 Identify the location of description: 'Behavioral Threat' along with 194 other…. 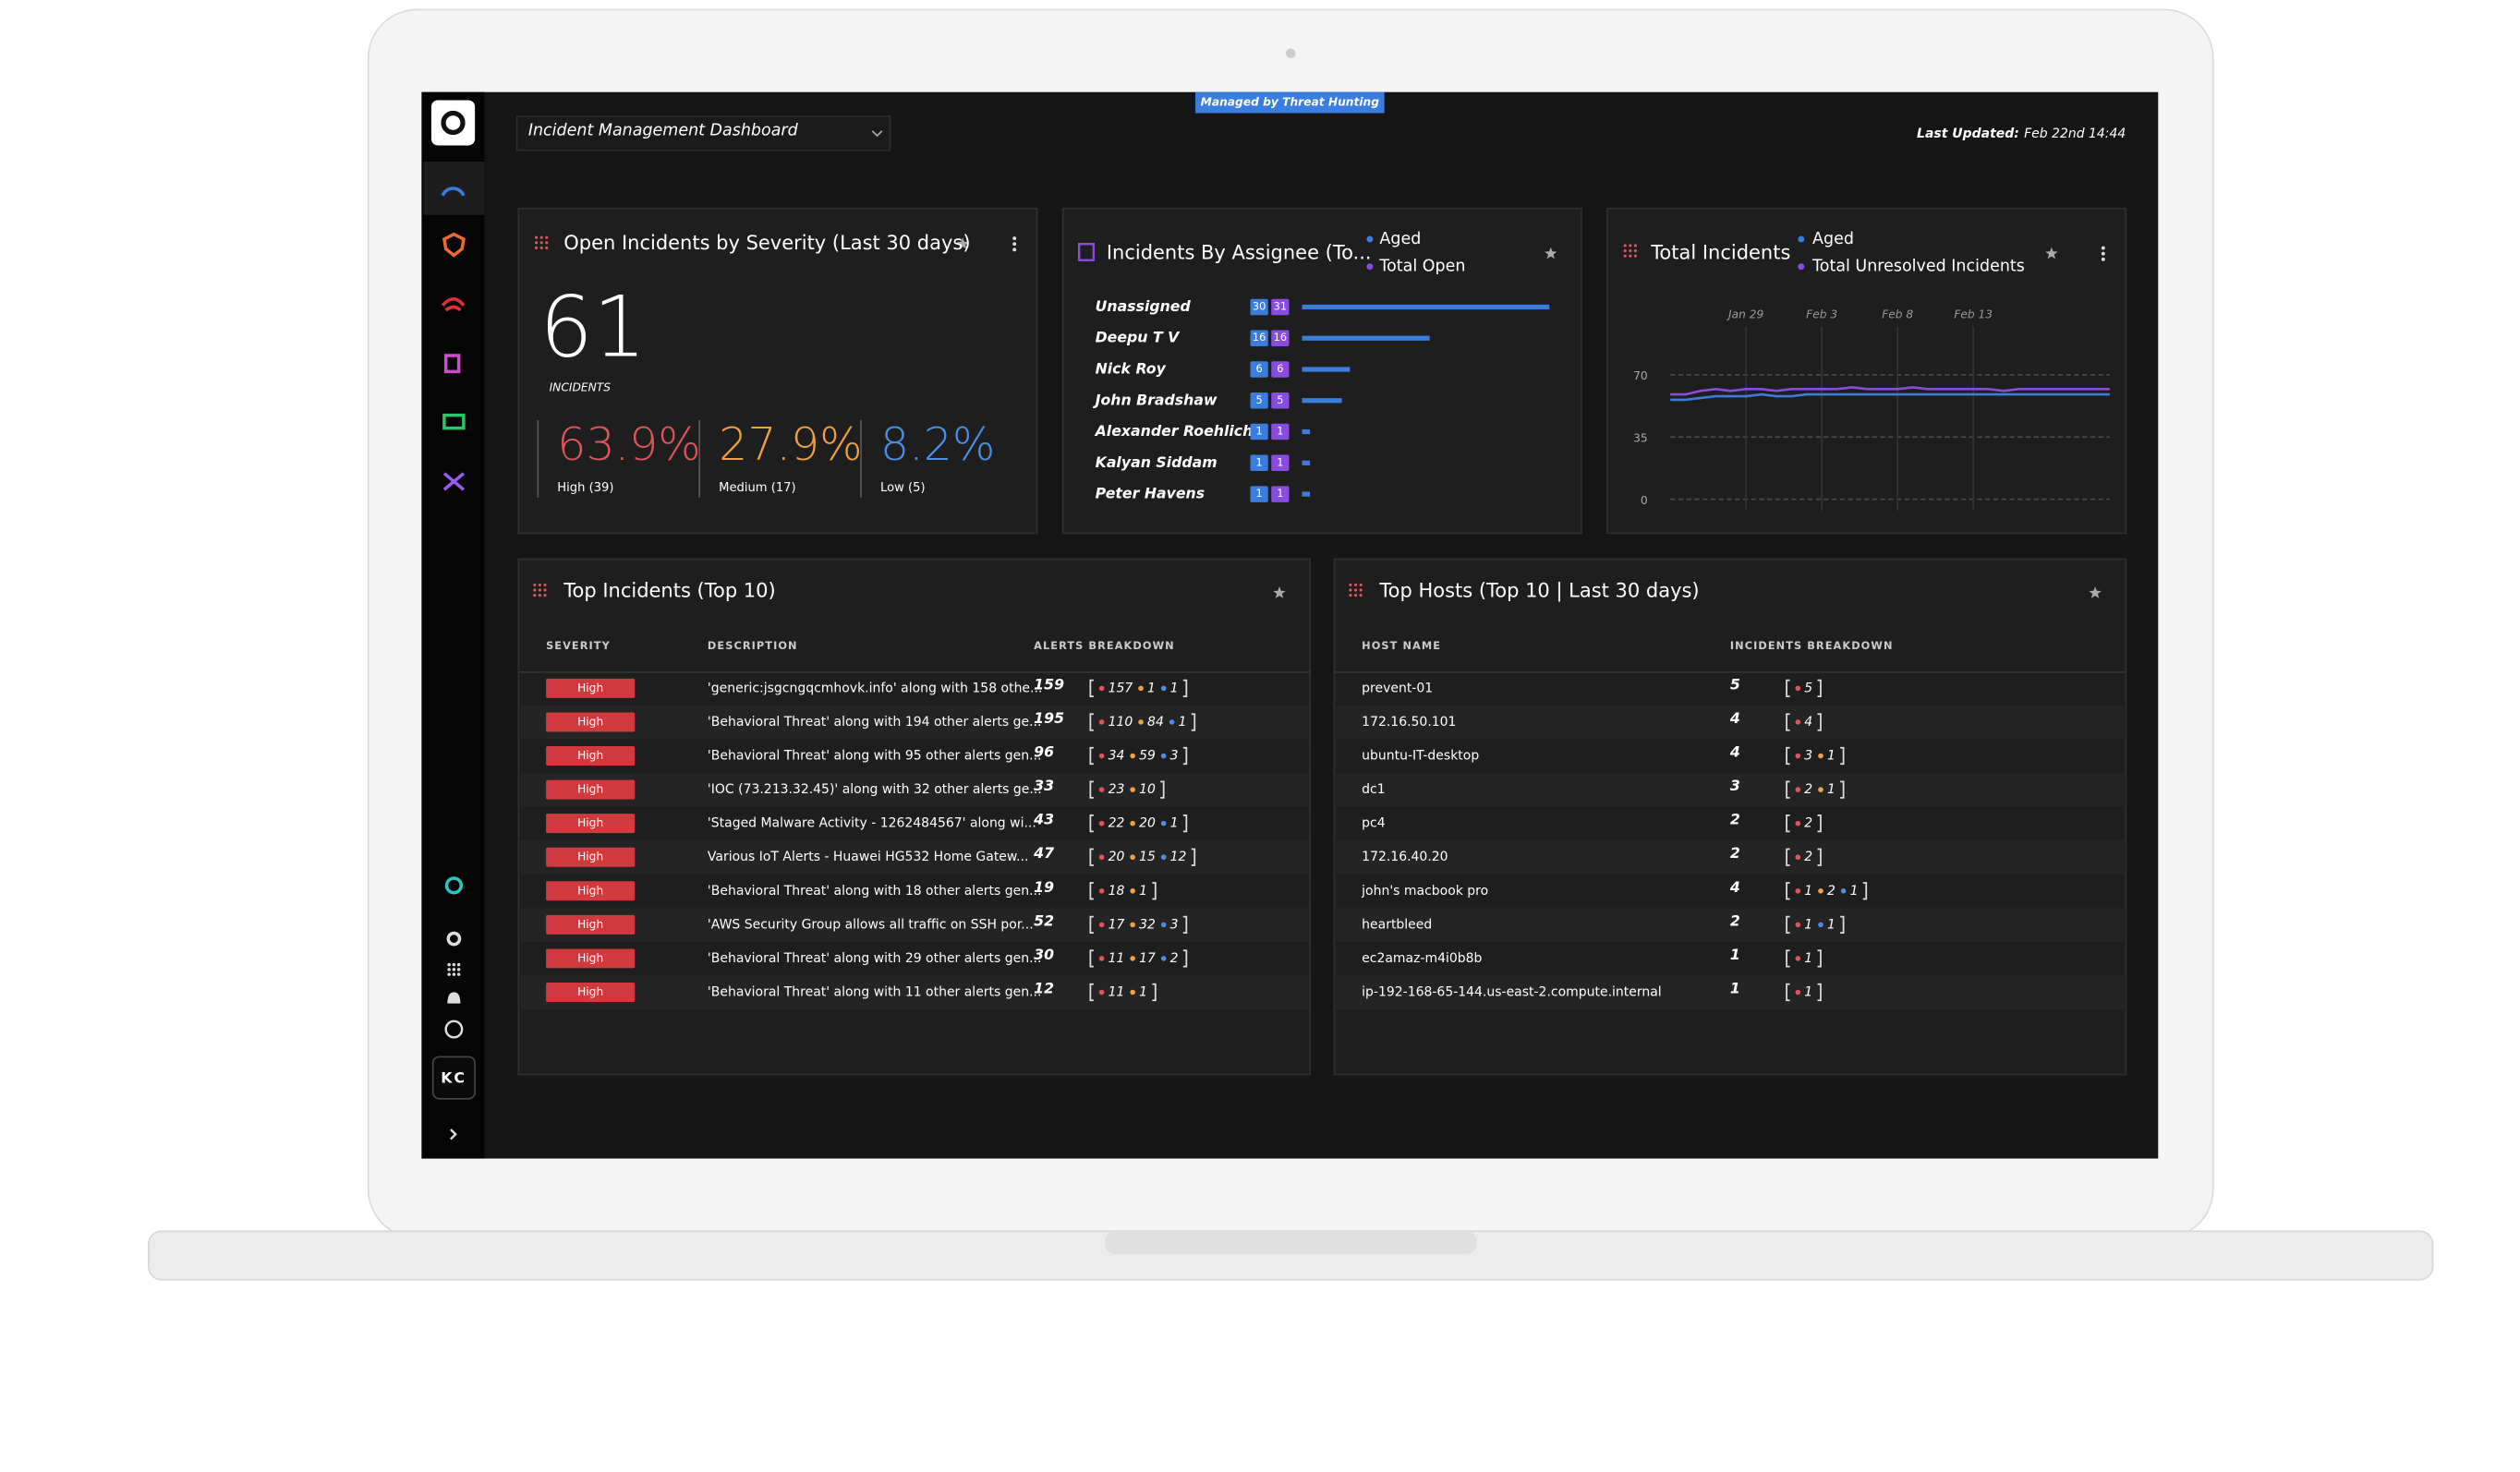
(875, 722).